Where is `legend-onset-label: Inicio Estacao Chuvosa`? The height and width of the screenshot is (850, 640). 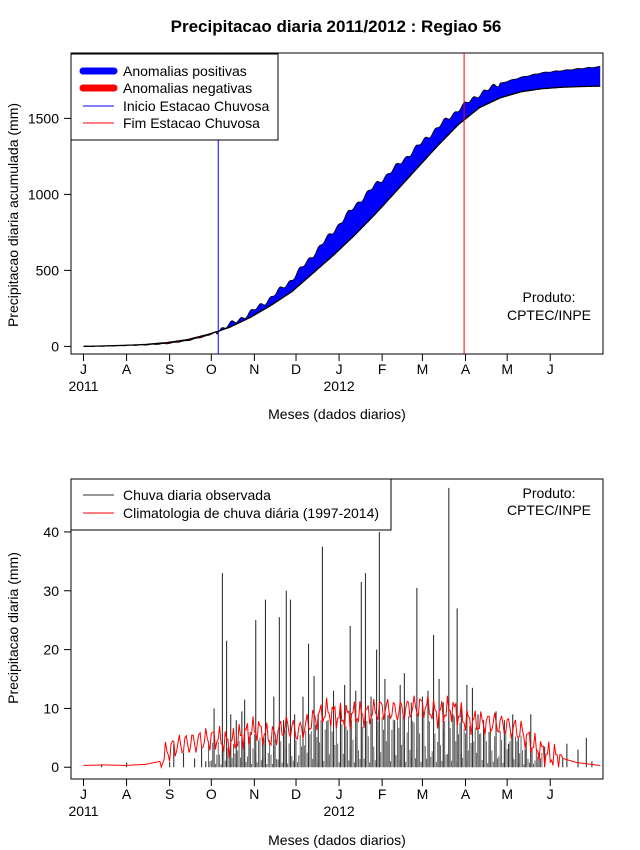 legend-onset-label: Inicio Estacao Chuvosa is located at coordinates (196, 106).